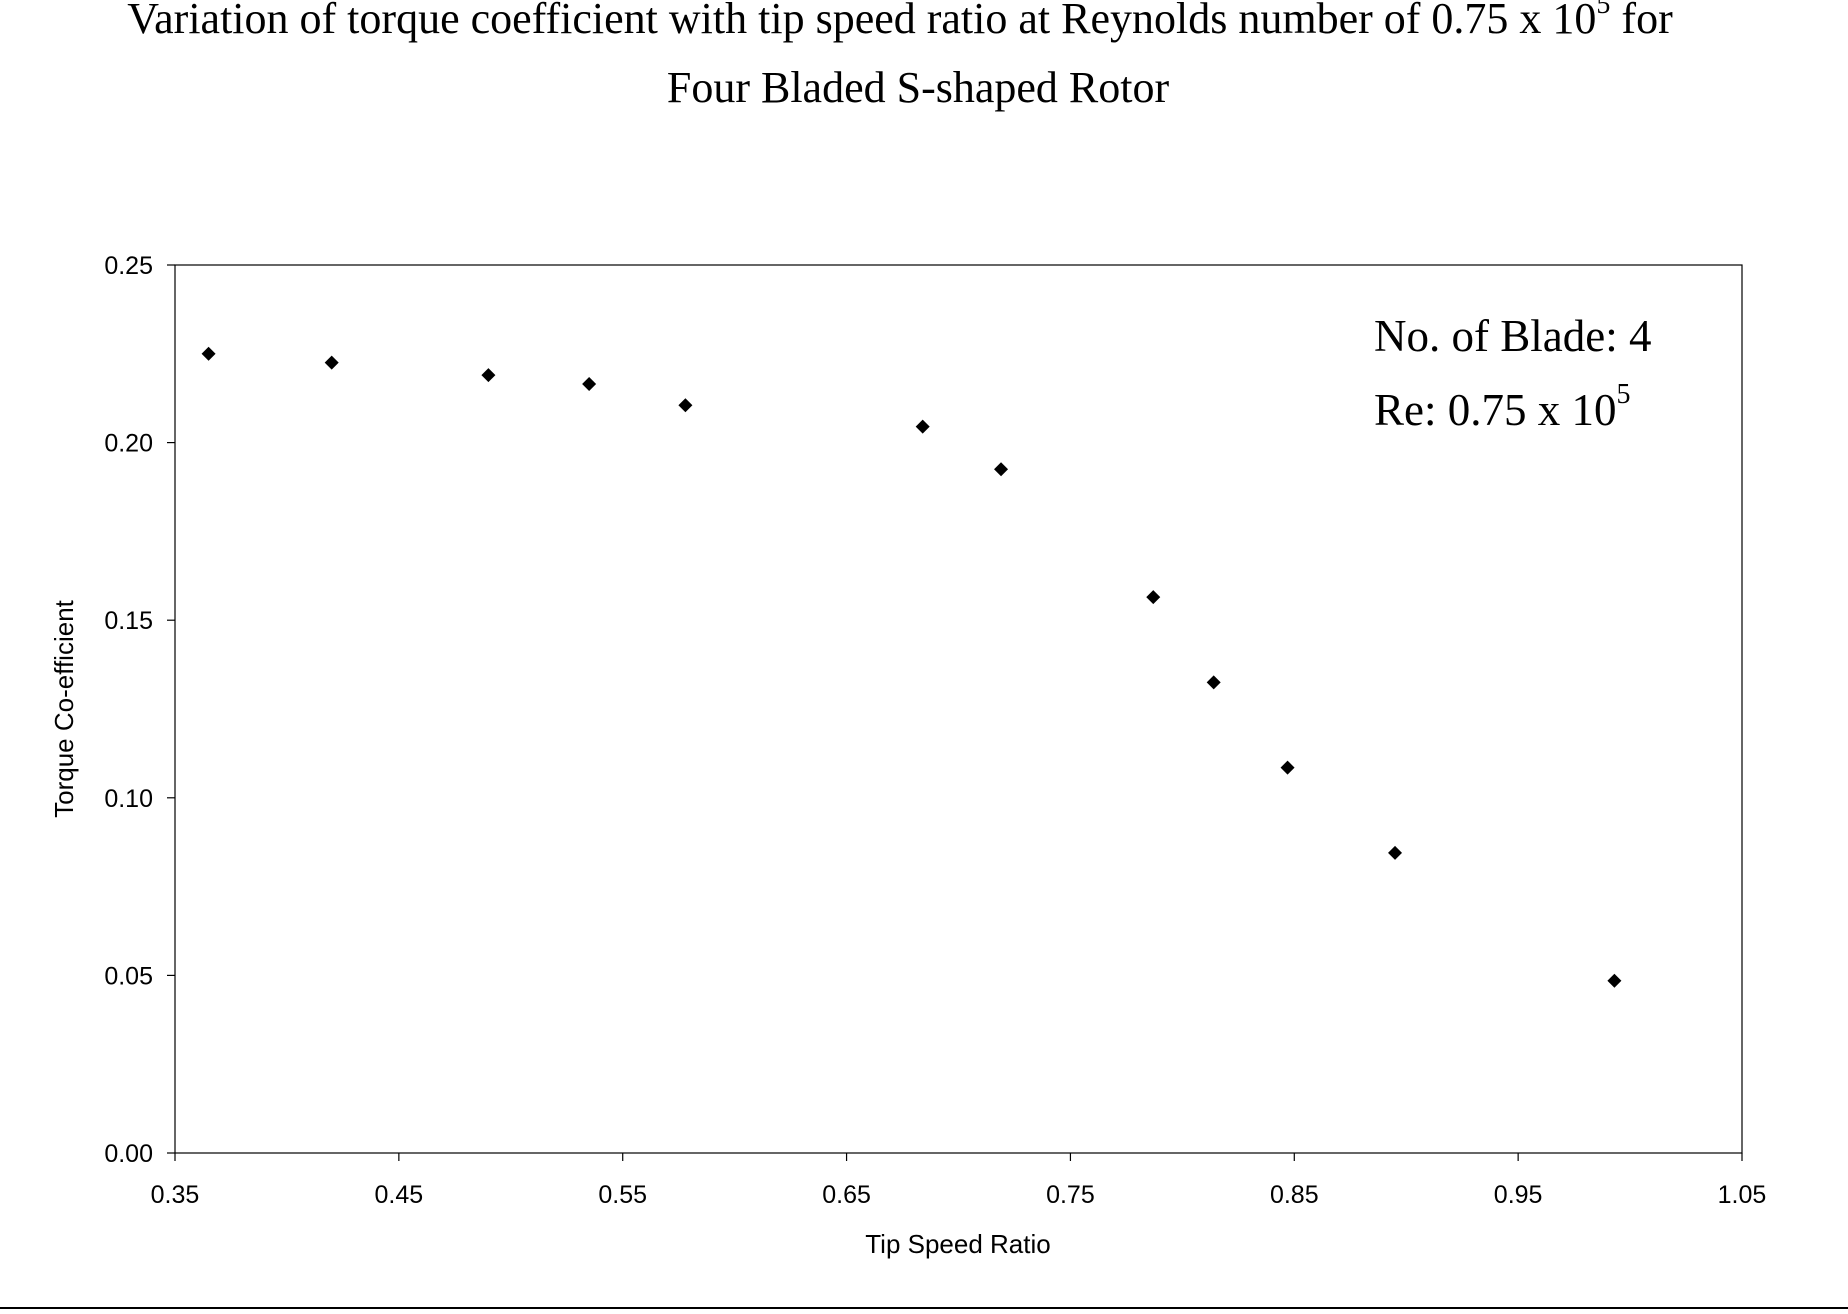  What do you see at coordinates (957, 1244) in the screenshot?
I see `x-axis-label: Tip Speed Ratio` at bounding box center [957, 1244].